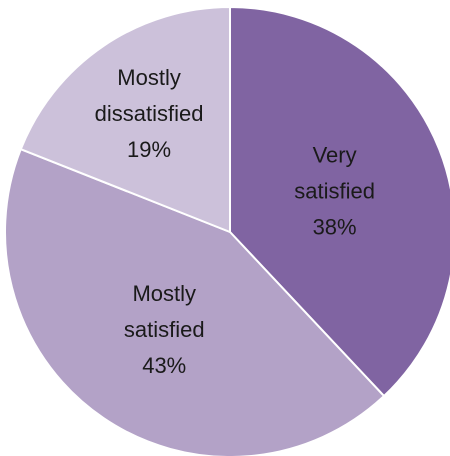 This screenshot has height=456, width=450. Describe the element at coordinates (164, 365) in the screenshot. I see `pie-label-value: 43%` at that location.